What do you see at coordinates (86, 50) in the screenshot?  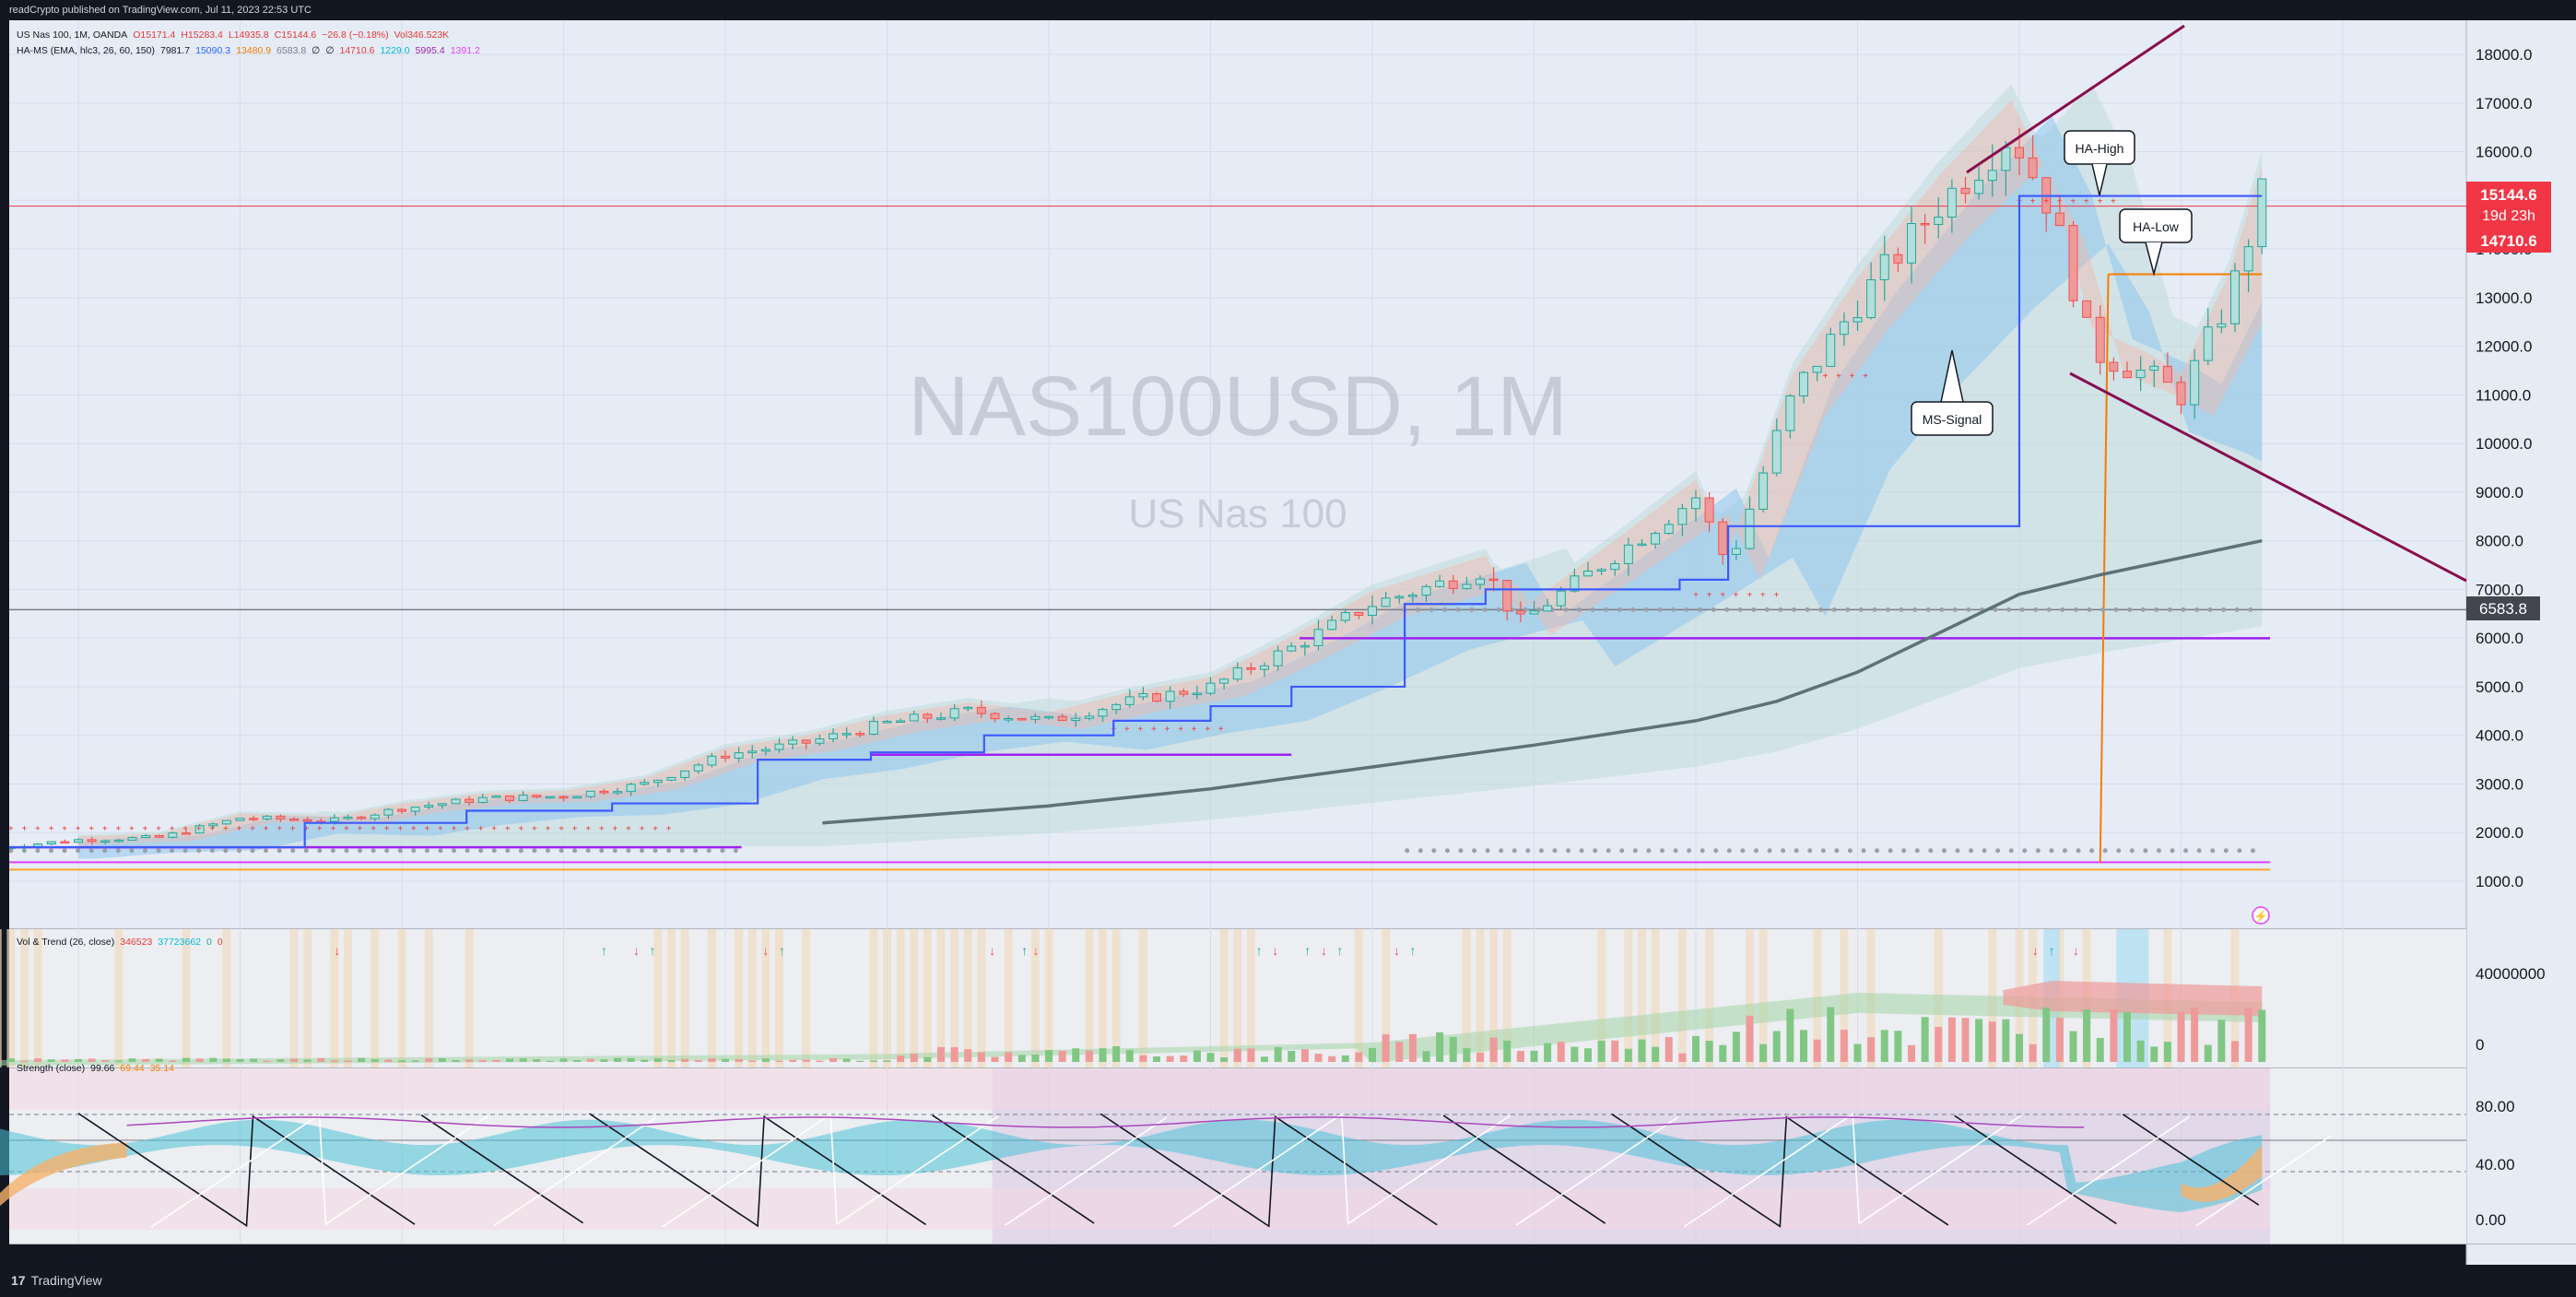 I see `legend-indicator-title: HA-MS (EMA, hlc3, 26, 60, 150)` at bounding box center [86, 50].